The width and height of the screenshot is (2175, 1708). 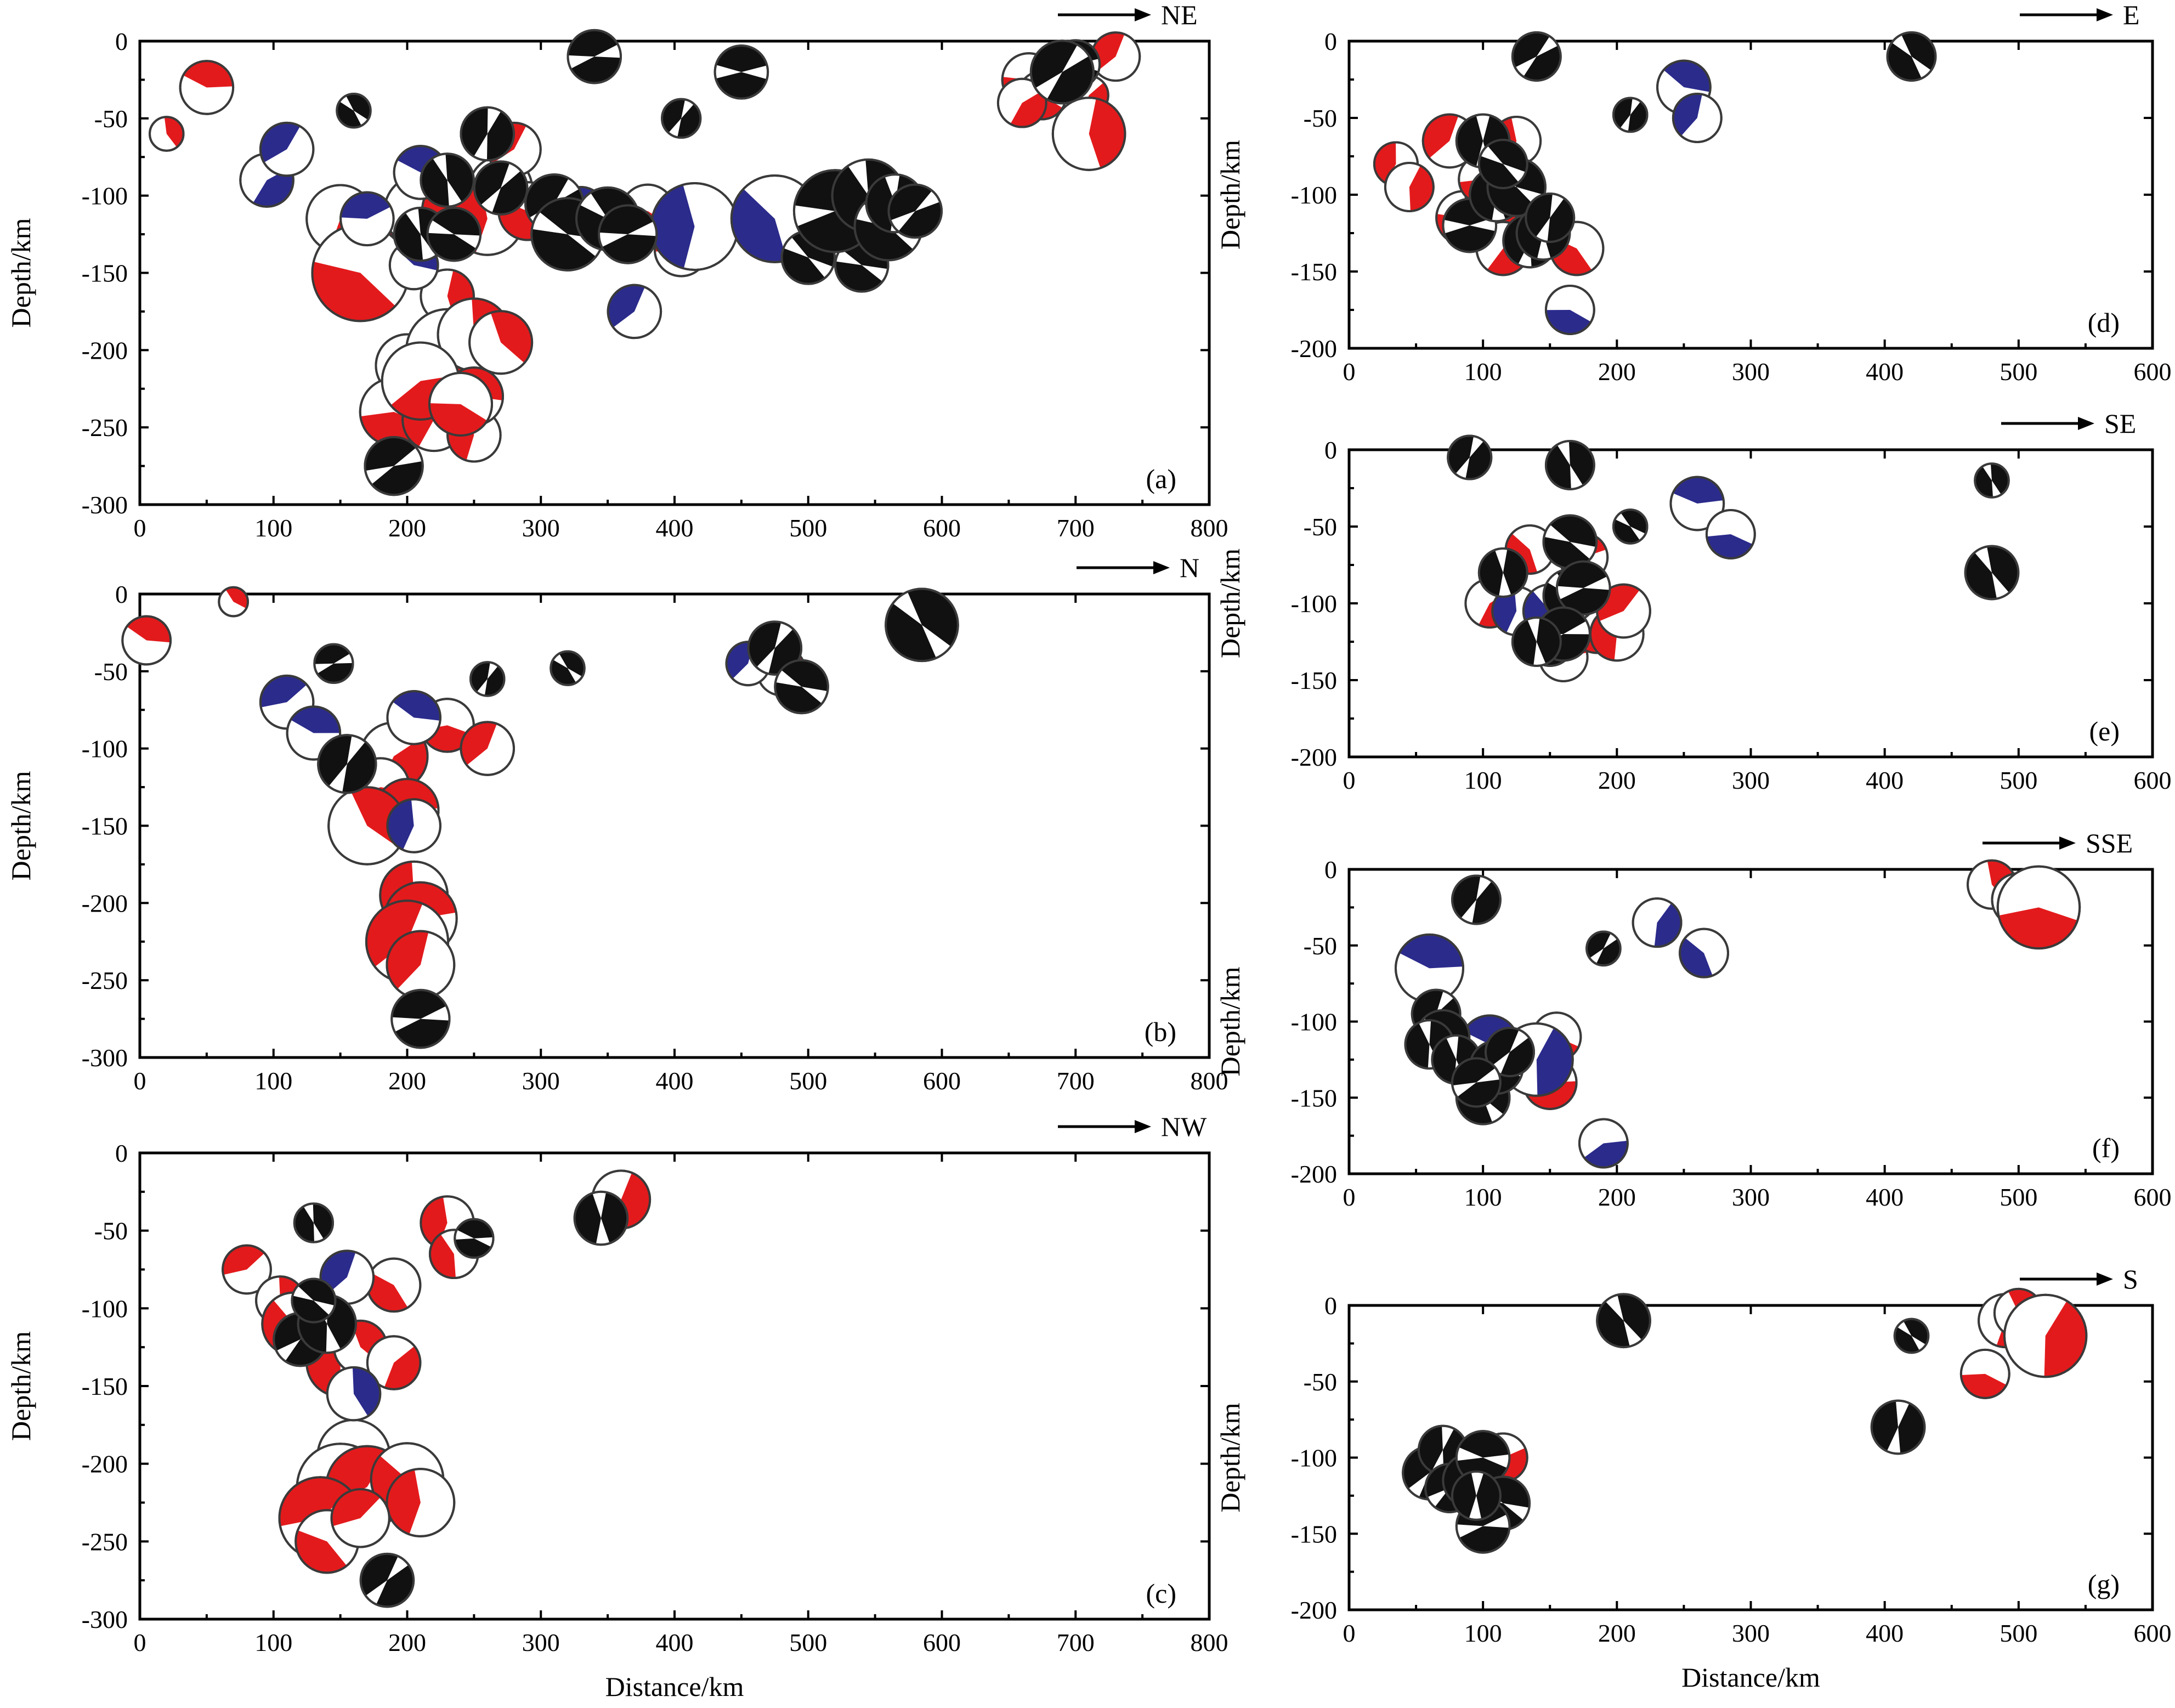 What do you see at coordinates (1076, 1081) in the screenshot?
I see `x-tick-label: 700` at bounding box center [1076, 1081].